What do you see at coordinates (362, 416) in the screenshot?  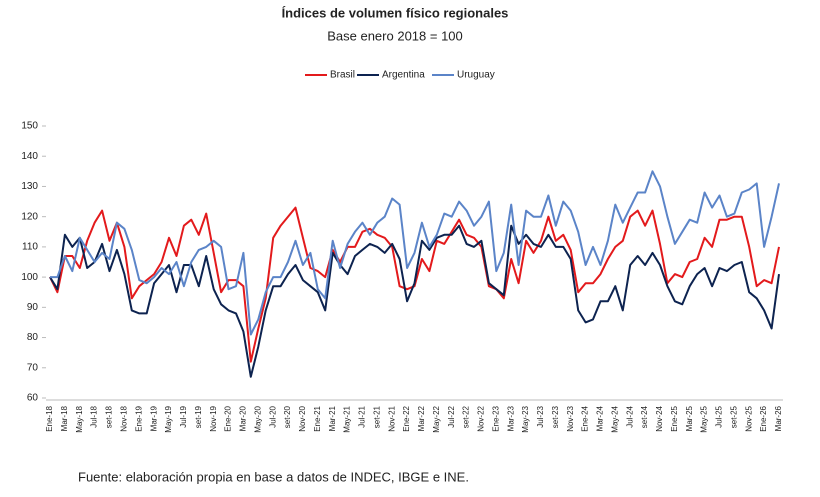 I see `x-tick-label: Jul-21` at bounding box center [362, 416].